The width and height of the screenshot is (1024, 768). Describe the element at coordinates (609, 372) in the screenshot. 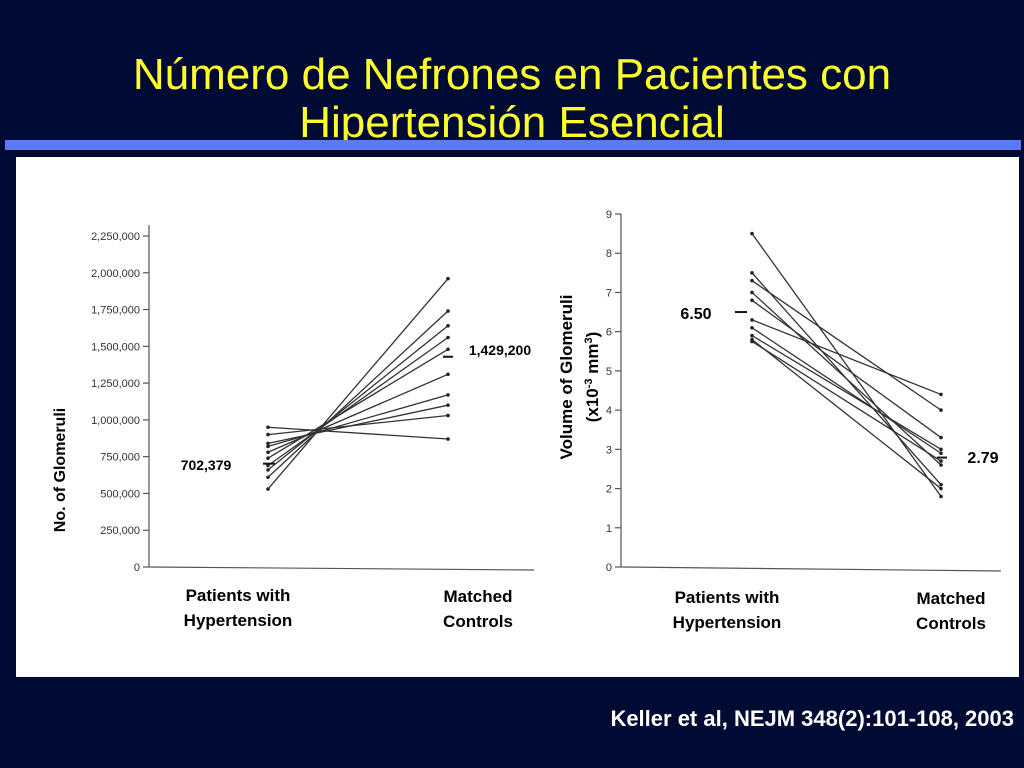

I see `y-tick-label: 5` at that location.